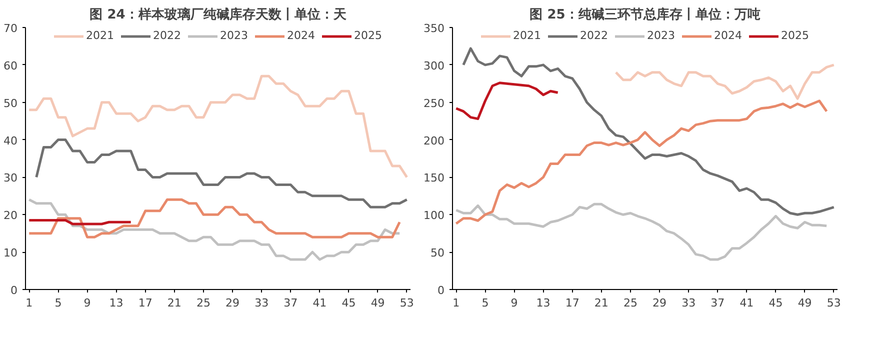  Describe the element at coordinates (434, 178) in the screenshot. I see `y-tick-label: 150` at that location.